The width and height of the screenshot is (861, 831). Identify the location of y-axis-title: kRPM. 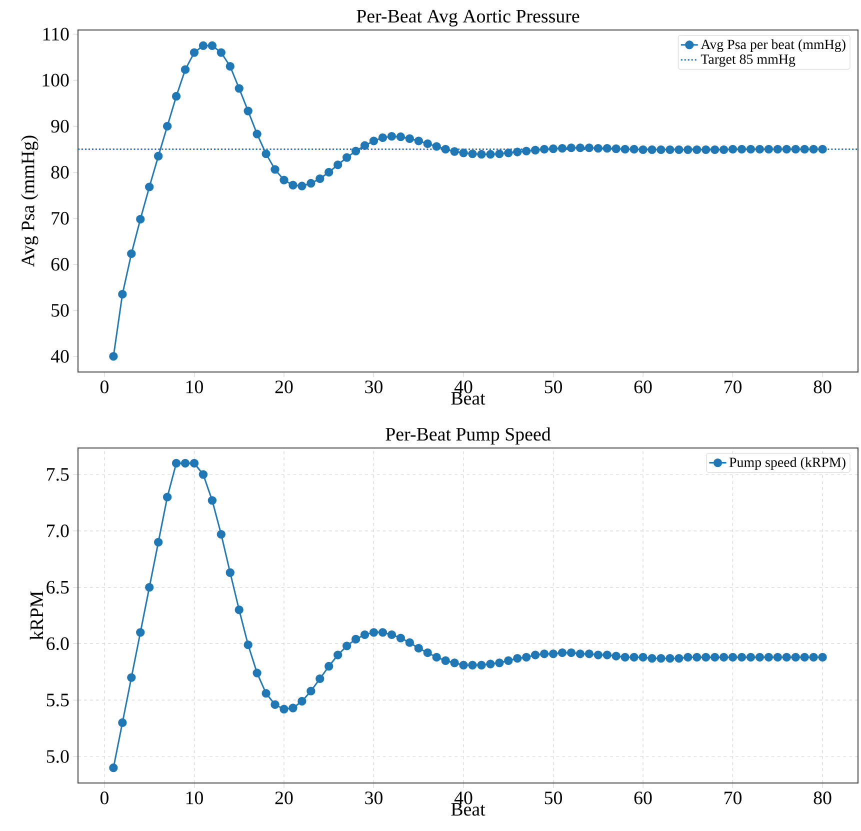
(36, 615).